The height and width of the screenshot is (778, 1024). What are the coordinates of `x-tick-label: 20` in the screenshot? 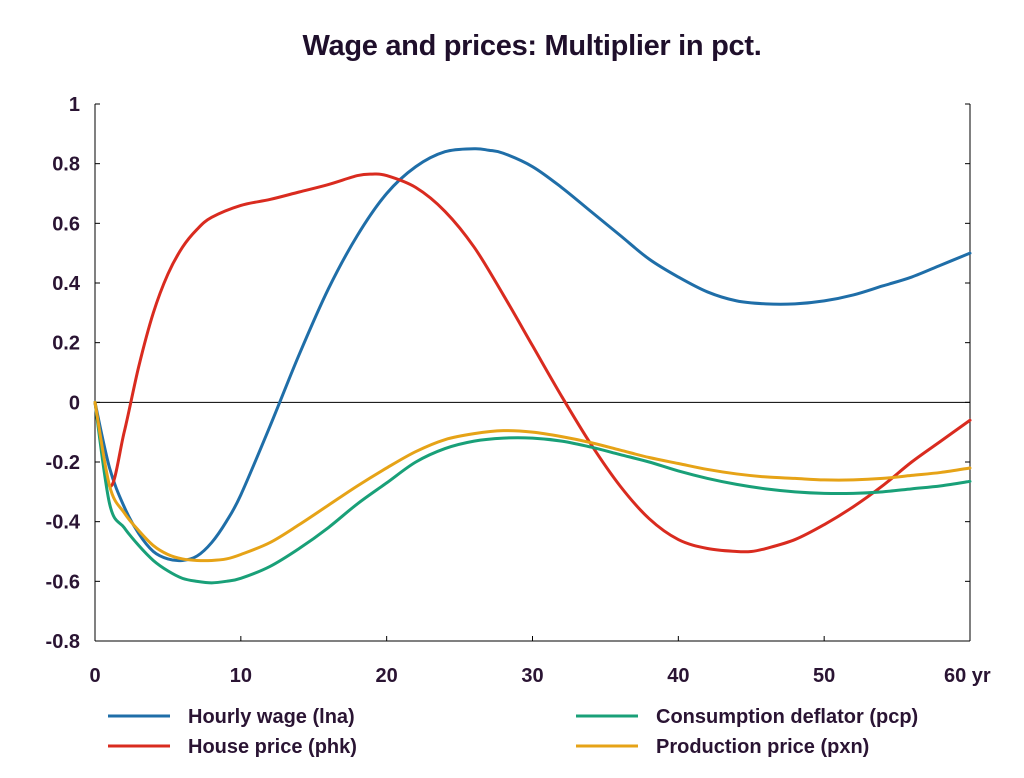 It's located at (387, 676).